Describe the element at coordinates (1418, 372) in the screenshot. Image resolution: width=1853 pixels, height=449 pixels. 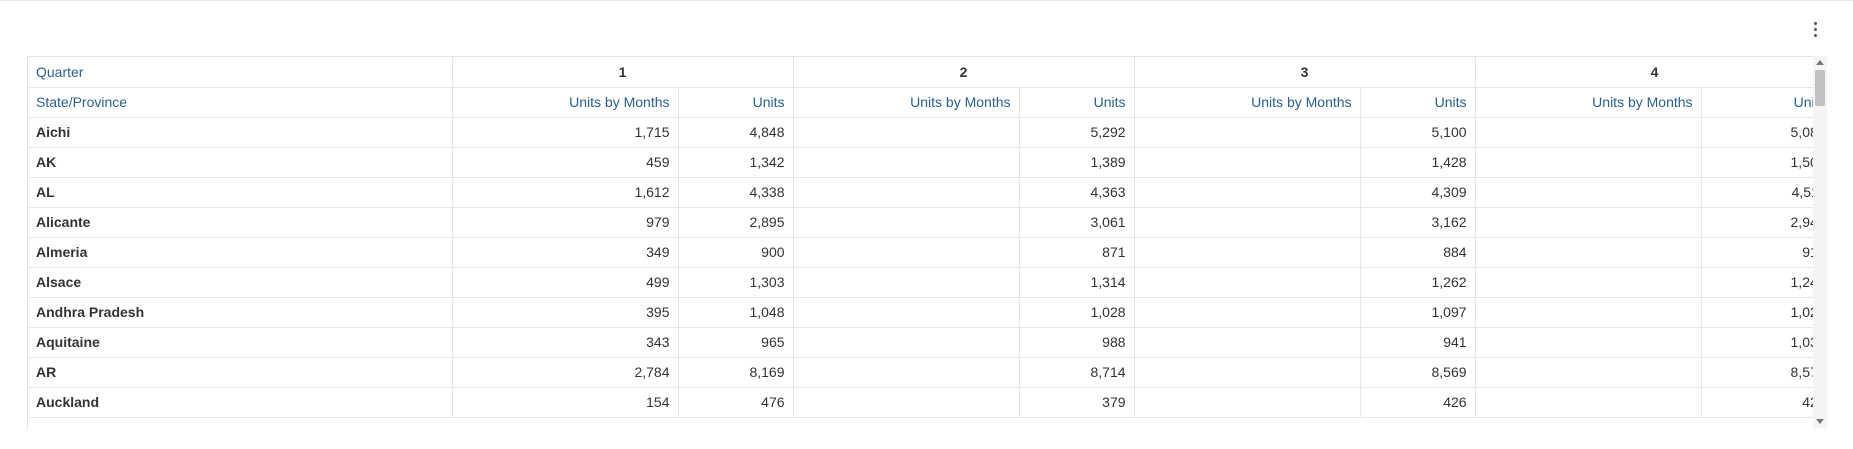
I see `units-cell: 8,569` at that location.